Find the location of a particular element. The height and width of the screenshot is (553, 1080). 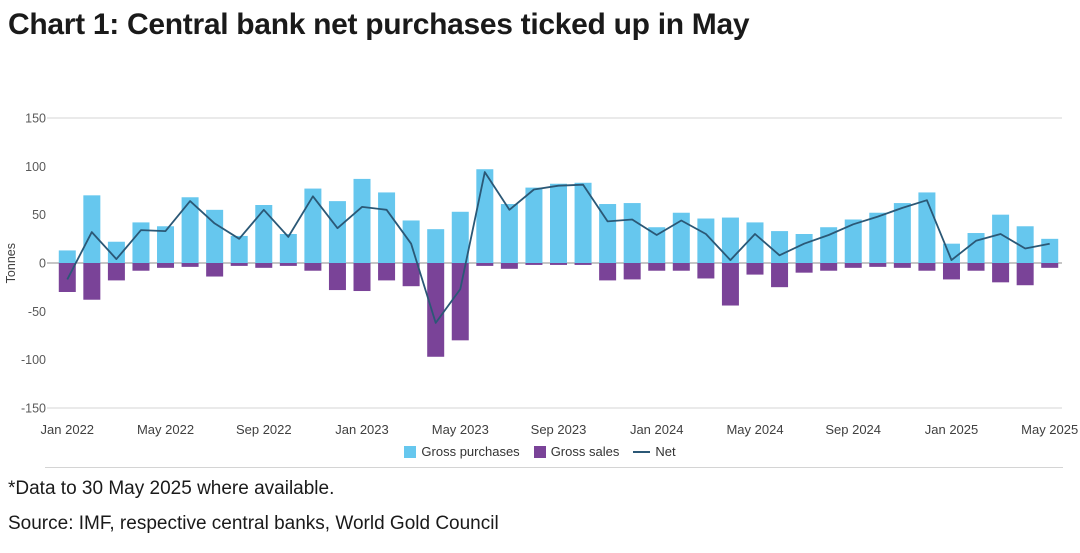

chart-legend: Gross purchases Gross sales Net is located at coordinates (540, 451).